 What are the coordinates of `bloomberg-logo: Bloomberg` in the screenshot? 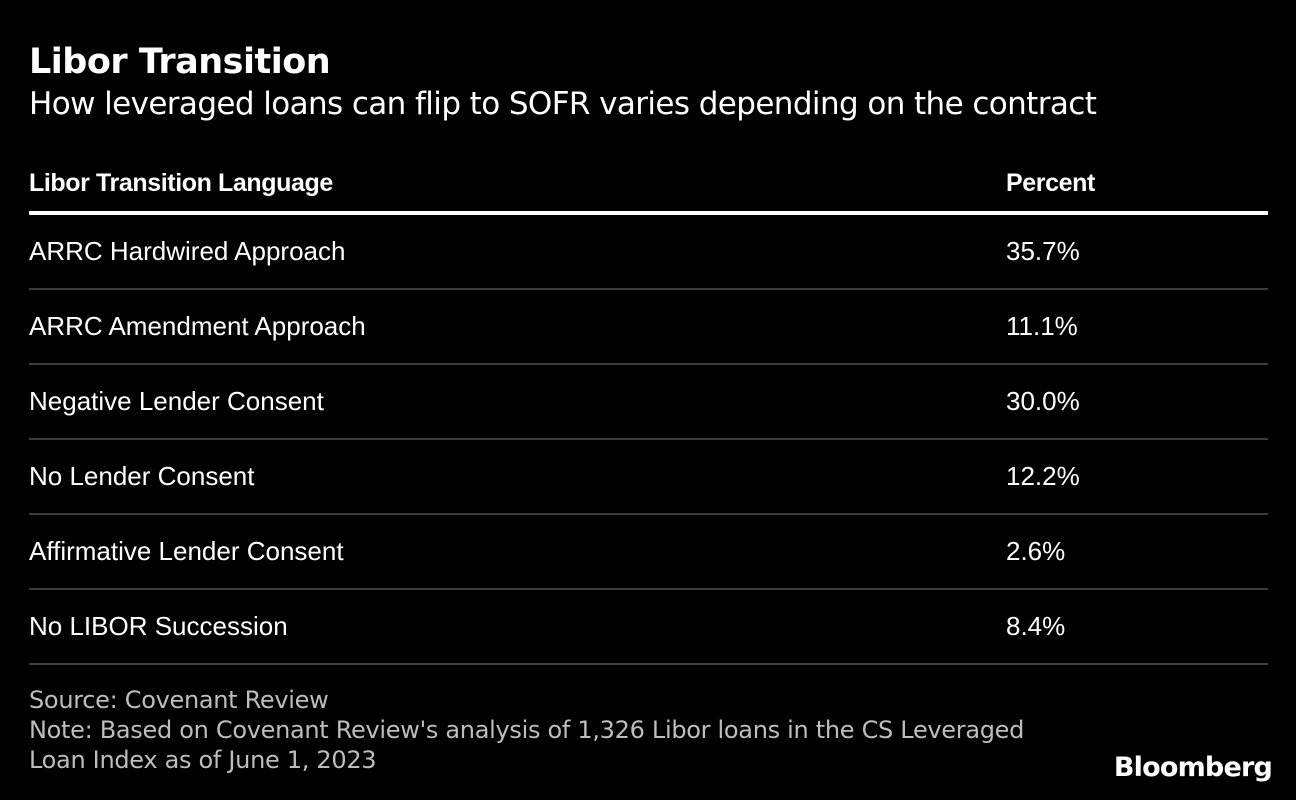 It's located at (1193, 767).